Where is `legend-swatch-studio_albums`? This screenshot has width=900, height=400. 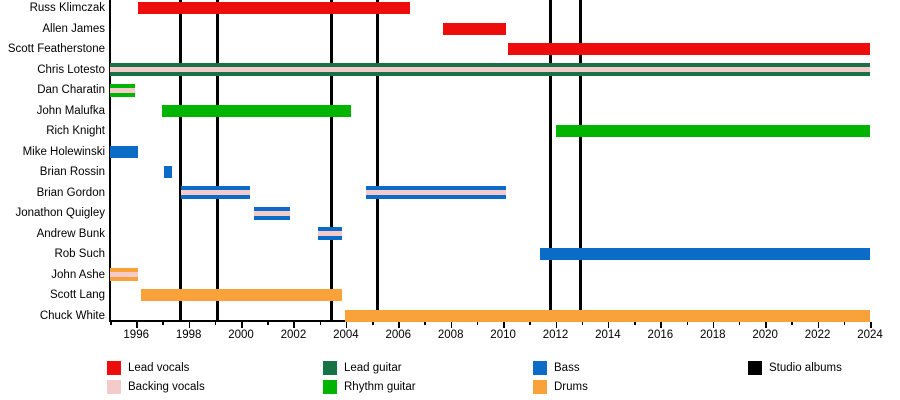
legend-swatch-studio_albums is located at coordinates (755, 368).